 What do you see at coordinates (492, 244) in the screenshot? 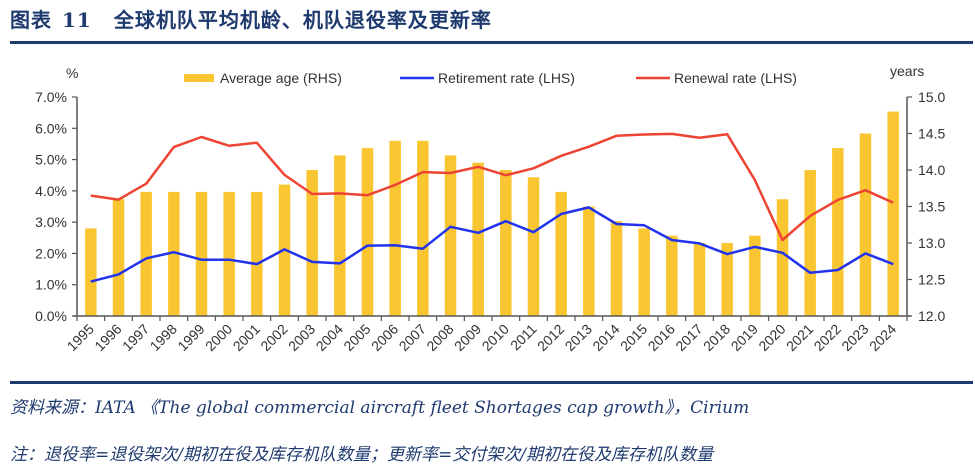
I see `line-retirement-rate` at bounding box center [492, 244].